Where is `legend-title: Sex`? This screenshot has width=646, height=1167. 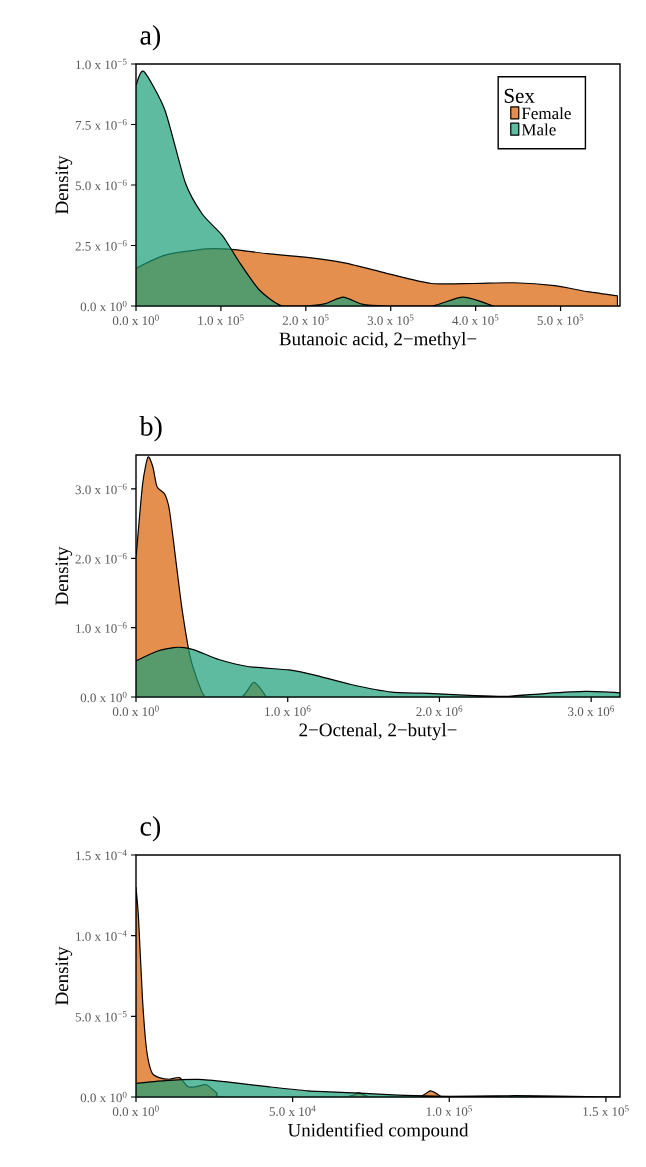
legend-title: Sex is located at coordinates (519, 95).